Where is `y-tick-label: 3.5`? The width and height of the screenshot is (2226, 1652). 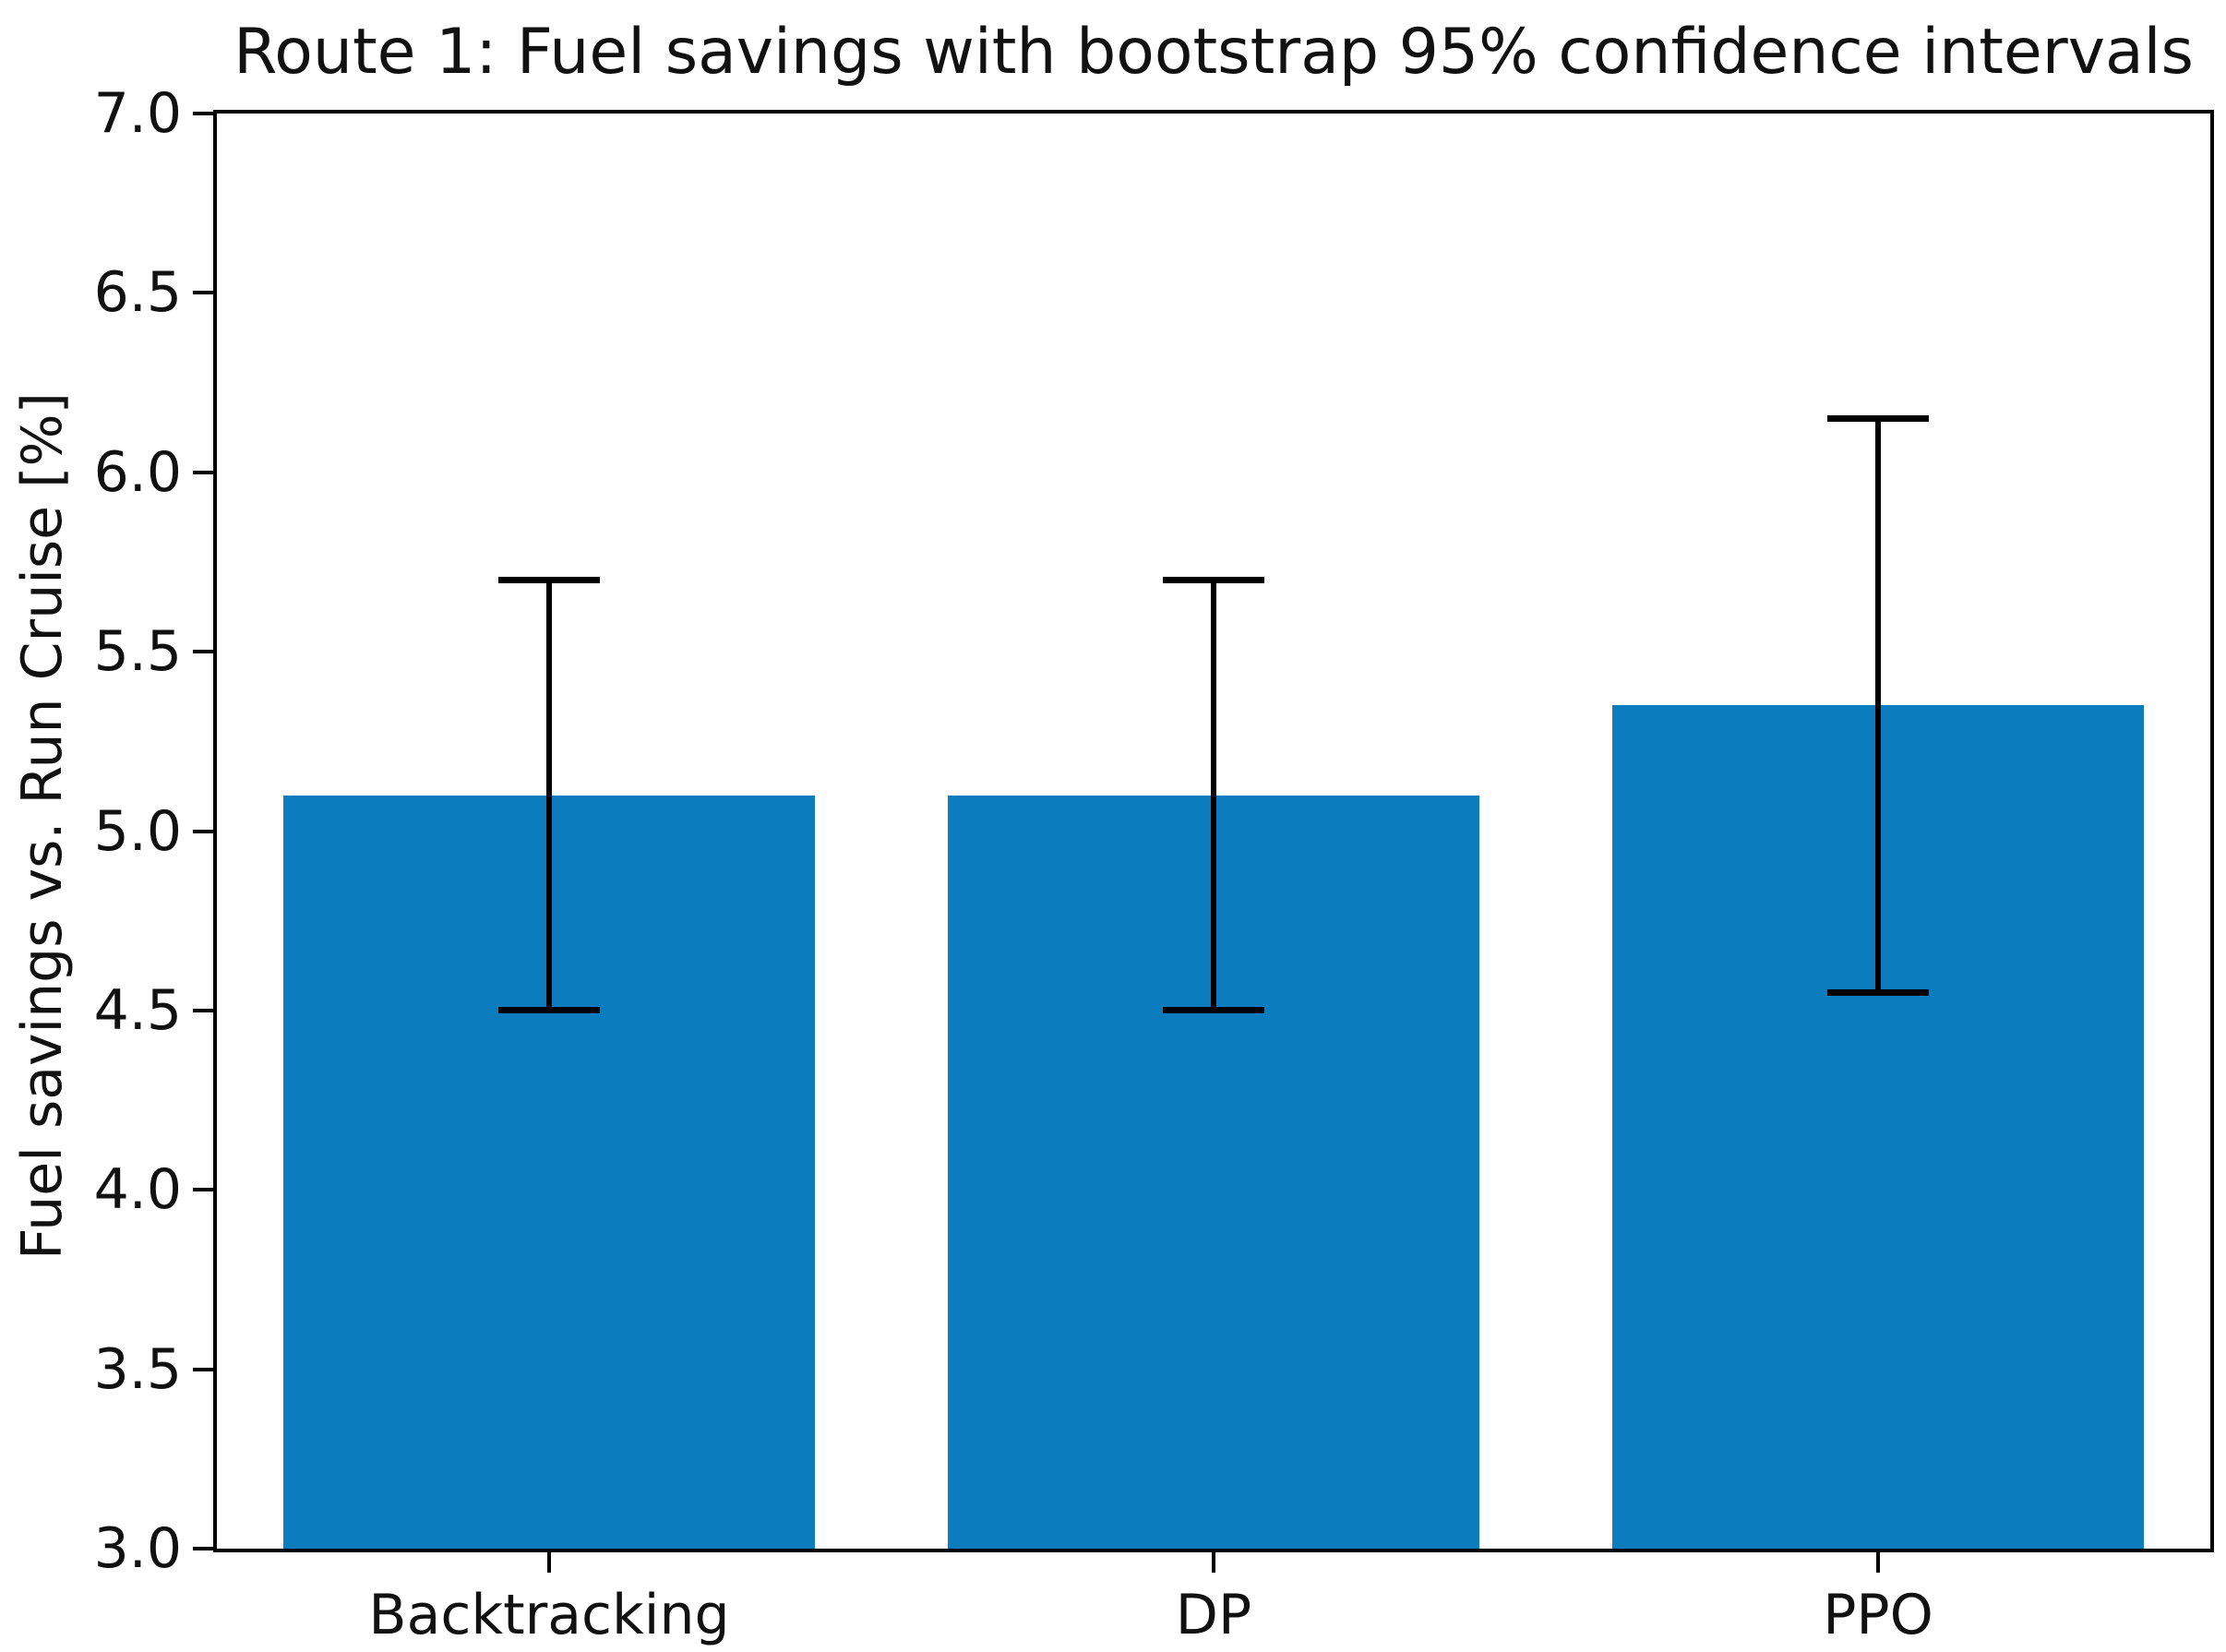 y-tick-label: 3.5 is located at coordinates (137, 1369).